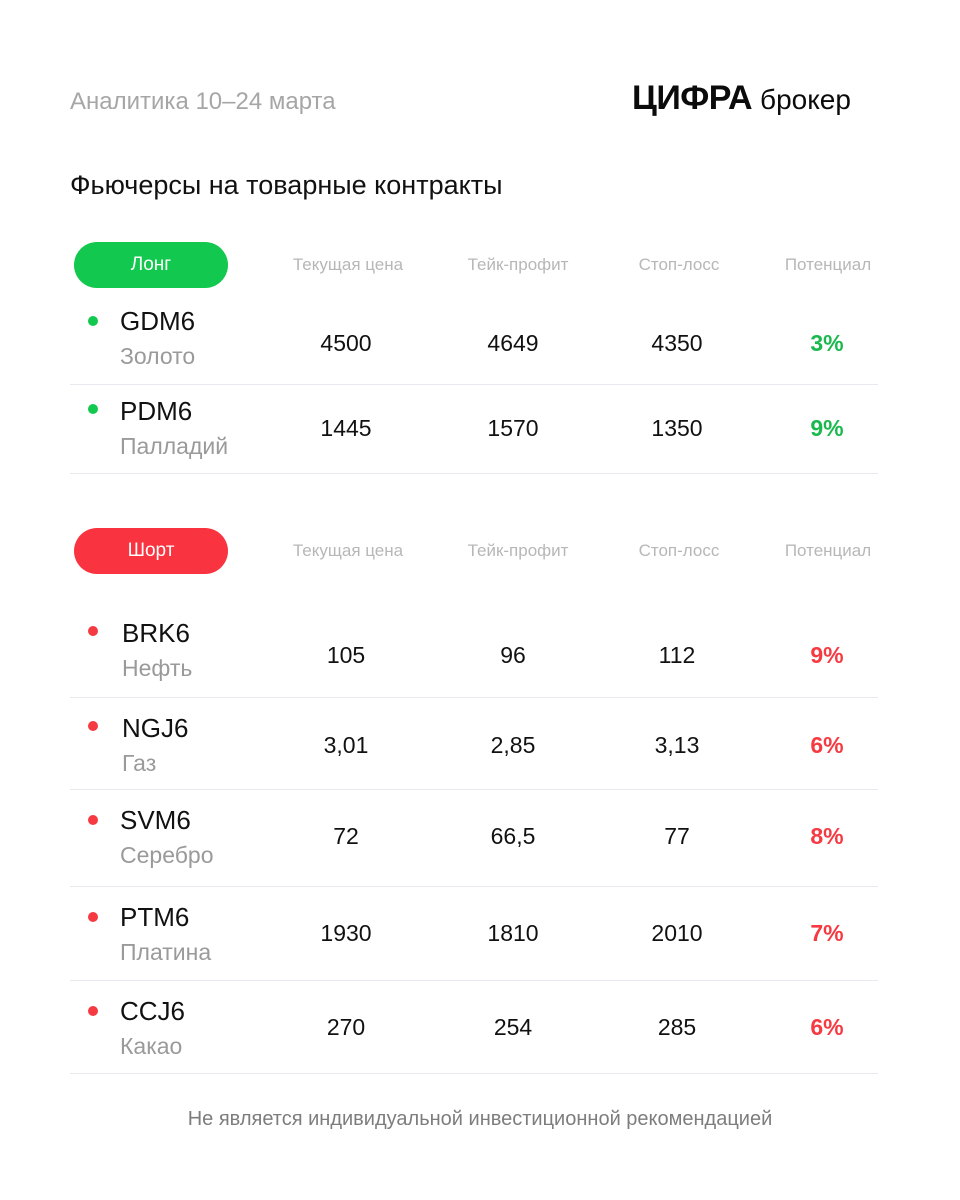 The image size is (960, 1200). Describe the element at coordinates (513, 428) in the screenshot. I see `take-profit: 1570` at that location.